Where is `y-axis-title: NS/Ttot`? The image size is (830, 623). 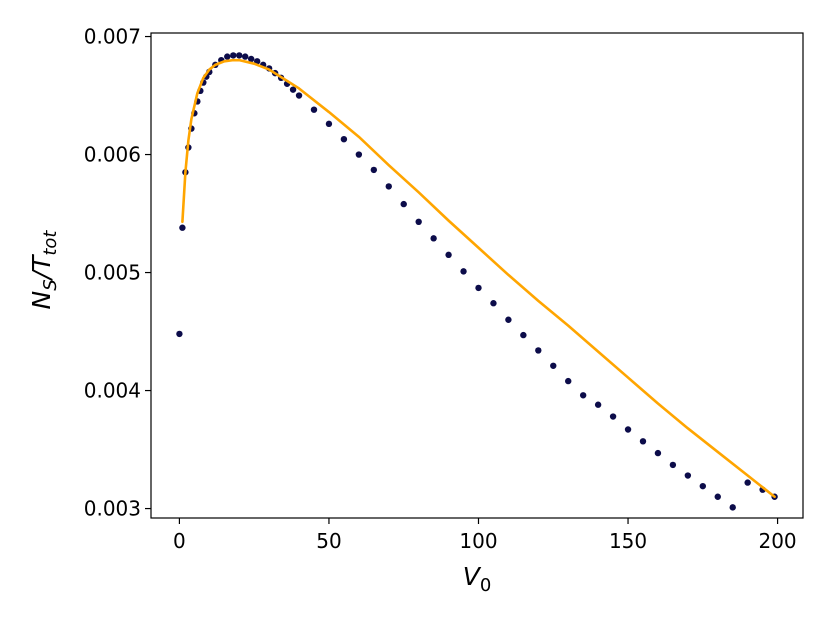 y-axis-title: NS/Ttot is located at coordinates (44, 270).